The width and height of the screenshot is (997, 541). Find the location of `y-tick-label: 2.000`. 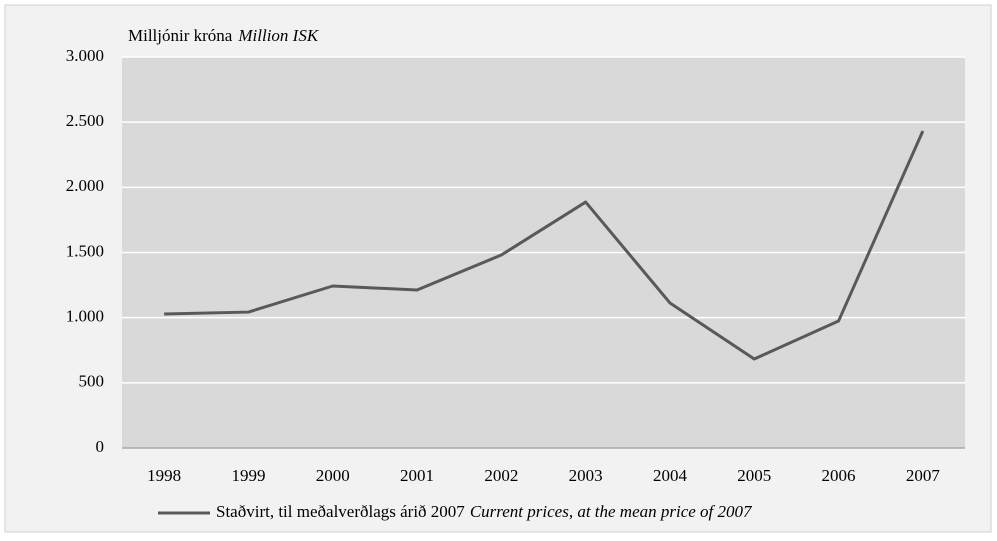

y-tick-label: 2.000 is located at coordinates (85, 185).